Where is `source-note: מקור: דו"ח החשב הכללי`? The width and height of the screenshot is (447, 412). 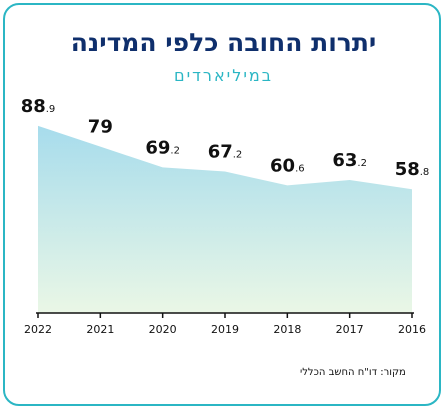 source-note: מקור: דו"ח החשב הכללי is located at coordinates (353, 372).